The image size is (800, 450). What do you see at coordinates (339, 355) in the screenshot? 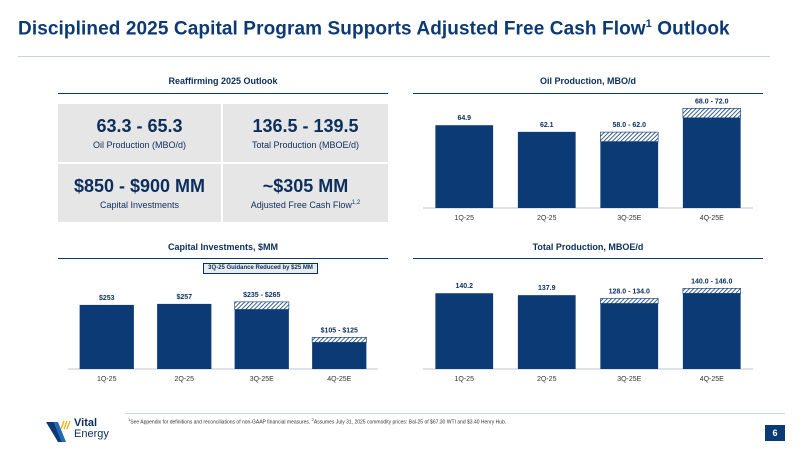
I see `capex-bar-4Q-25E` at bounding box center [339, 355].